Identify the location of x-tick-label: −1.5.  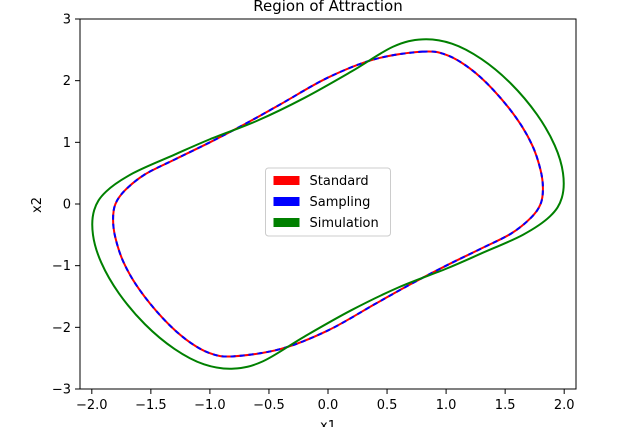
(151, 405).